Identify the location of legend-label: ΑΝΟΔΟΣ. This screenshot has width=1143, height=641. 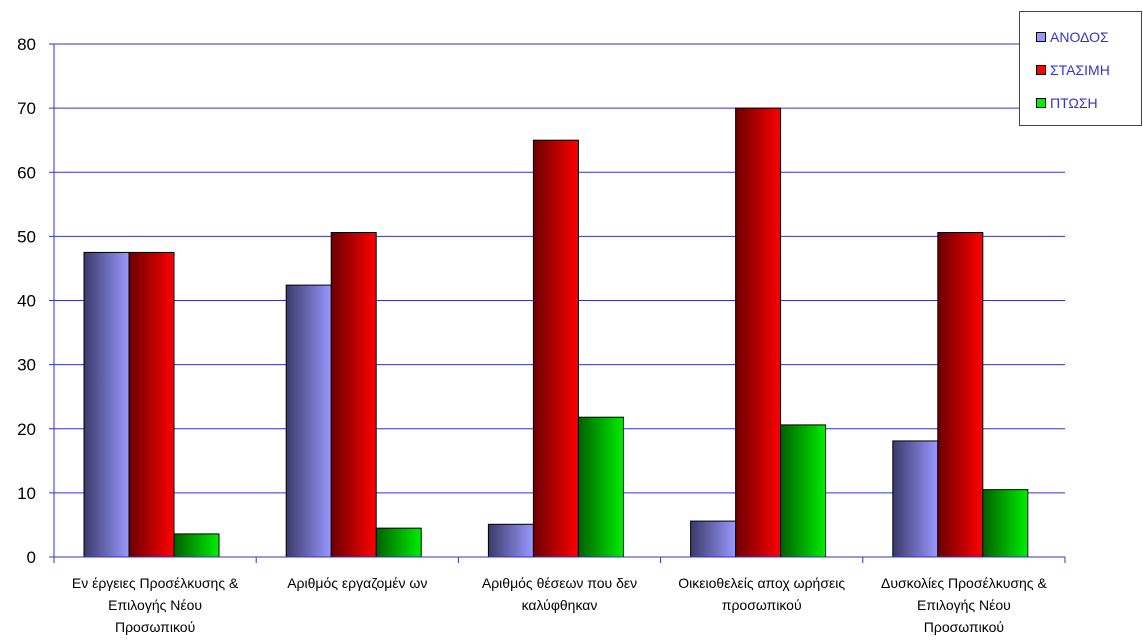
(1079, 36).